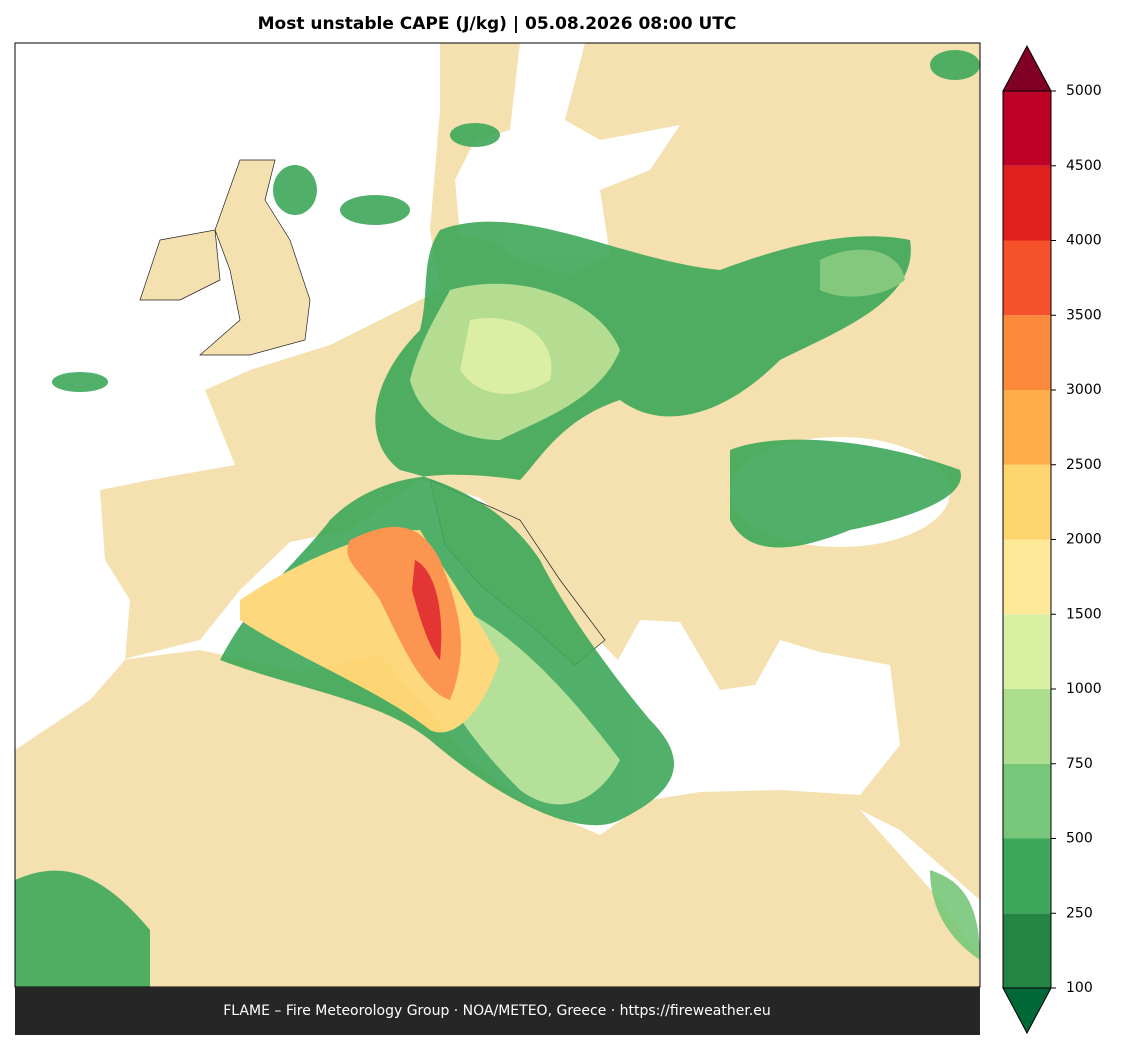 This screenshot has height=1052, width=1124. Describe the element at coordinates (255, 257) in the screenshot. I see `britain` at that location.